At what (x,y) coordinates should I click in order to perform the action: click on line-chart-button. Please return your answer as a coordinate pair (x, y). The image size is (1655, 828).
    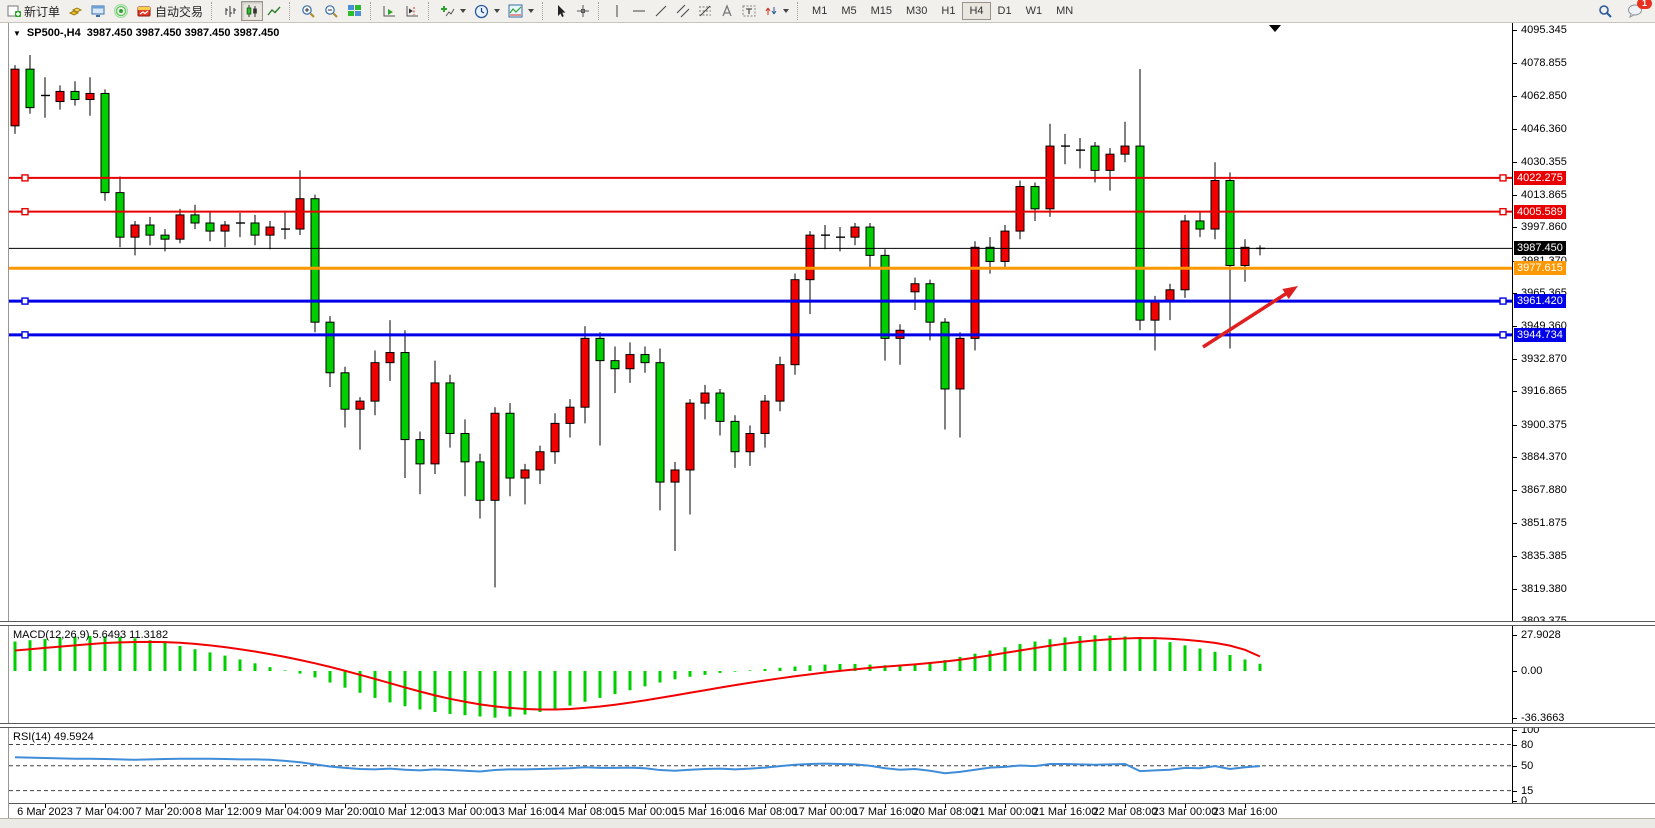
    Looking at the image, I should click on (274, 11).